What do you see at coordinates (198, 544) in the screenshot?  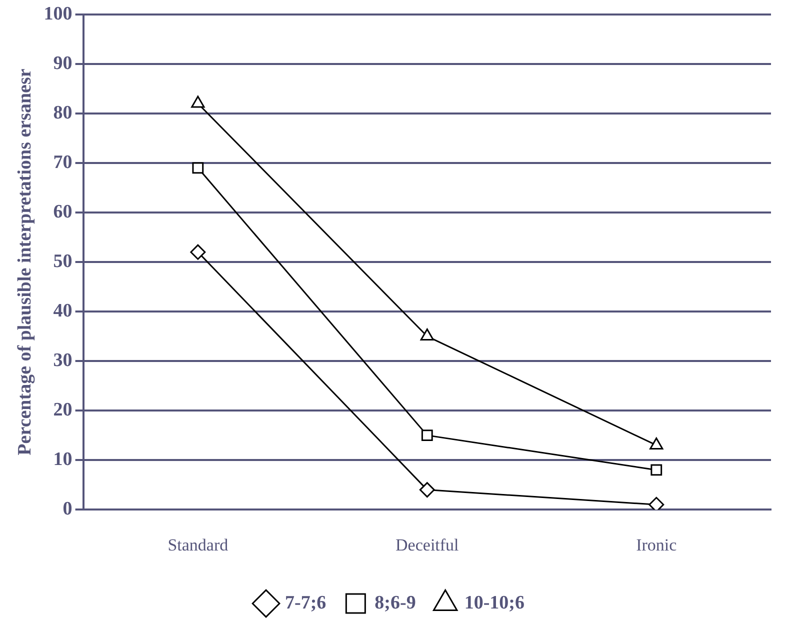 I see `x-tick-label: Standard` at bounding box center [198, 544].